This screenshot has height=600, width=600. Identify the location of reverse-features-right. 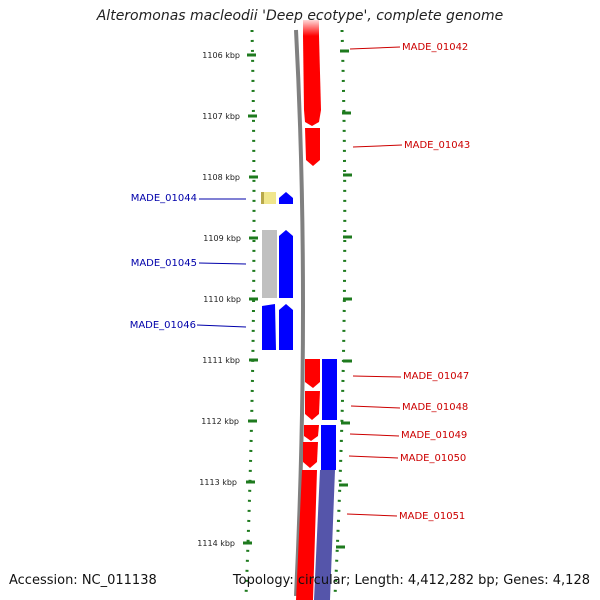
(325, 479).